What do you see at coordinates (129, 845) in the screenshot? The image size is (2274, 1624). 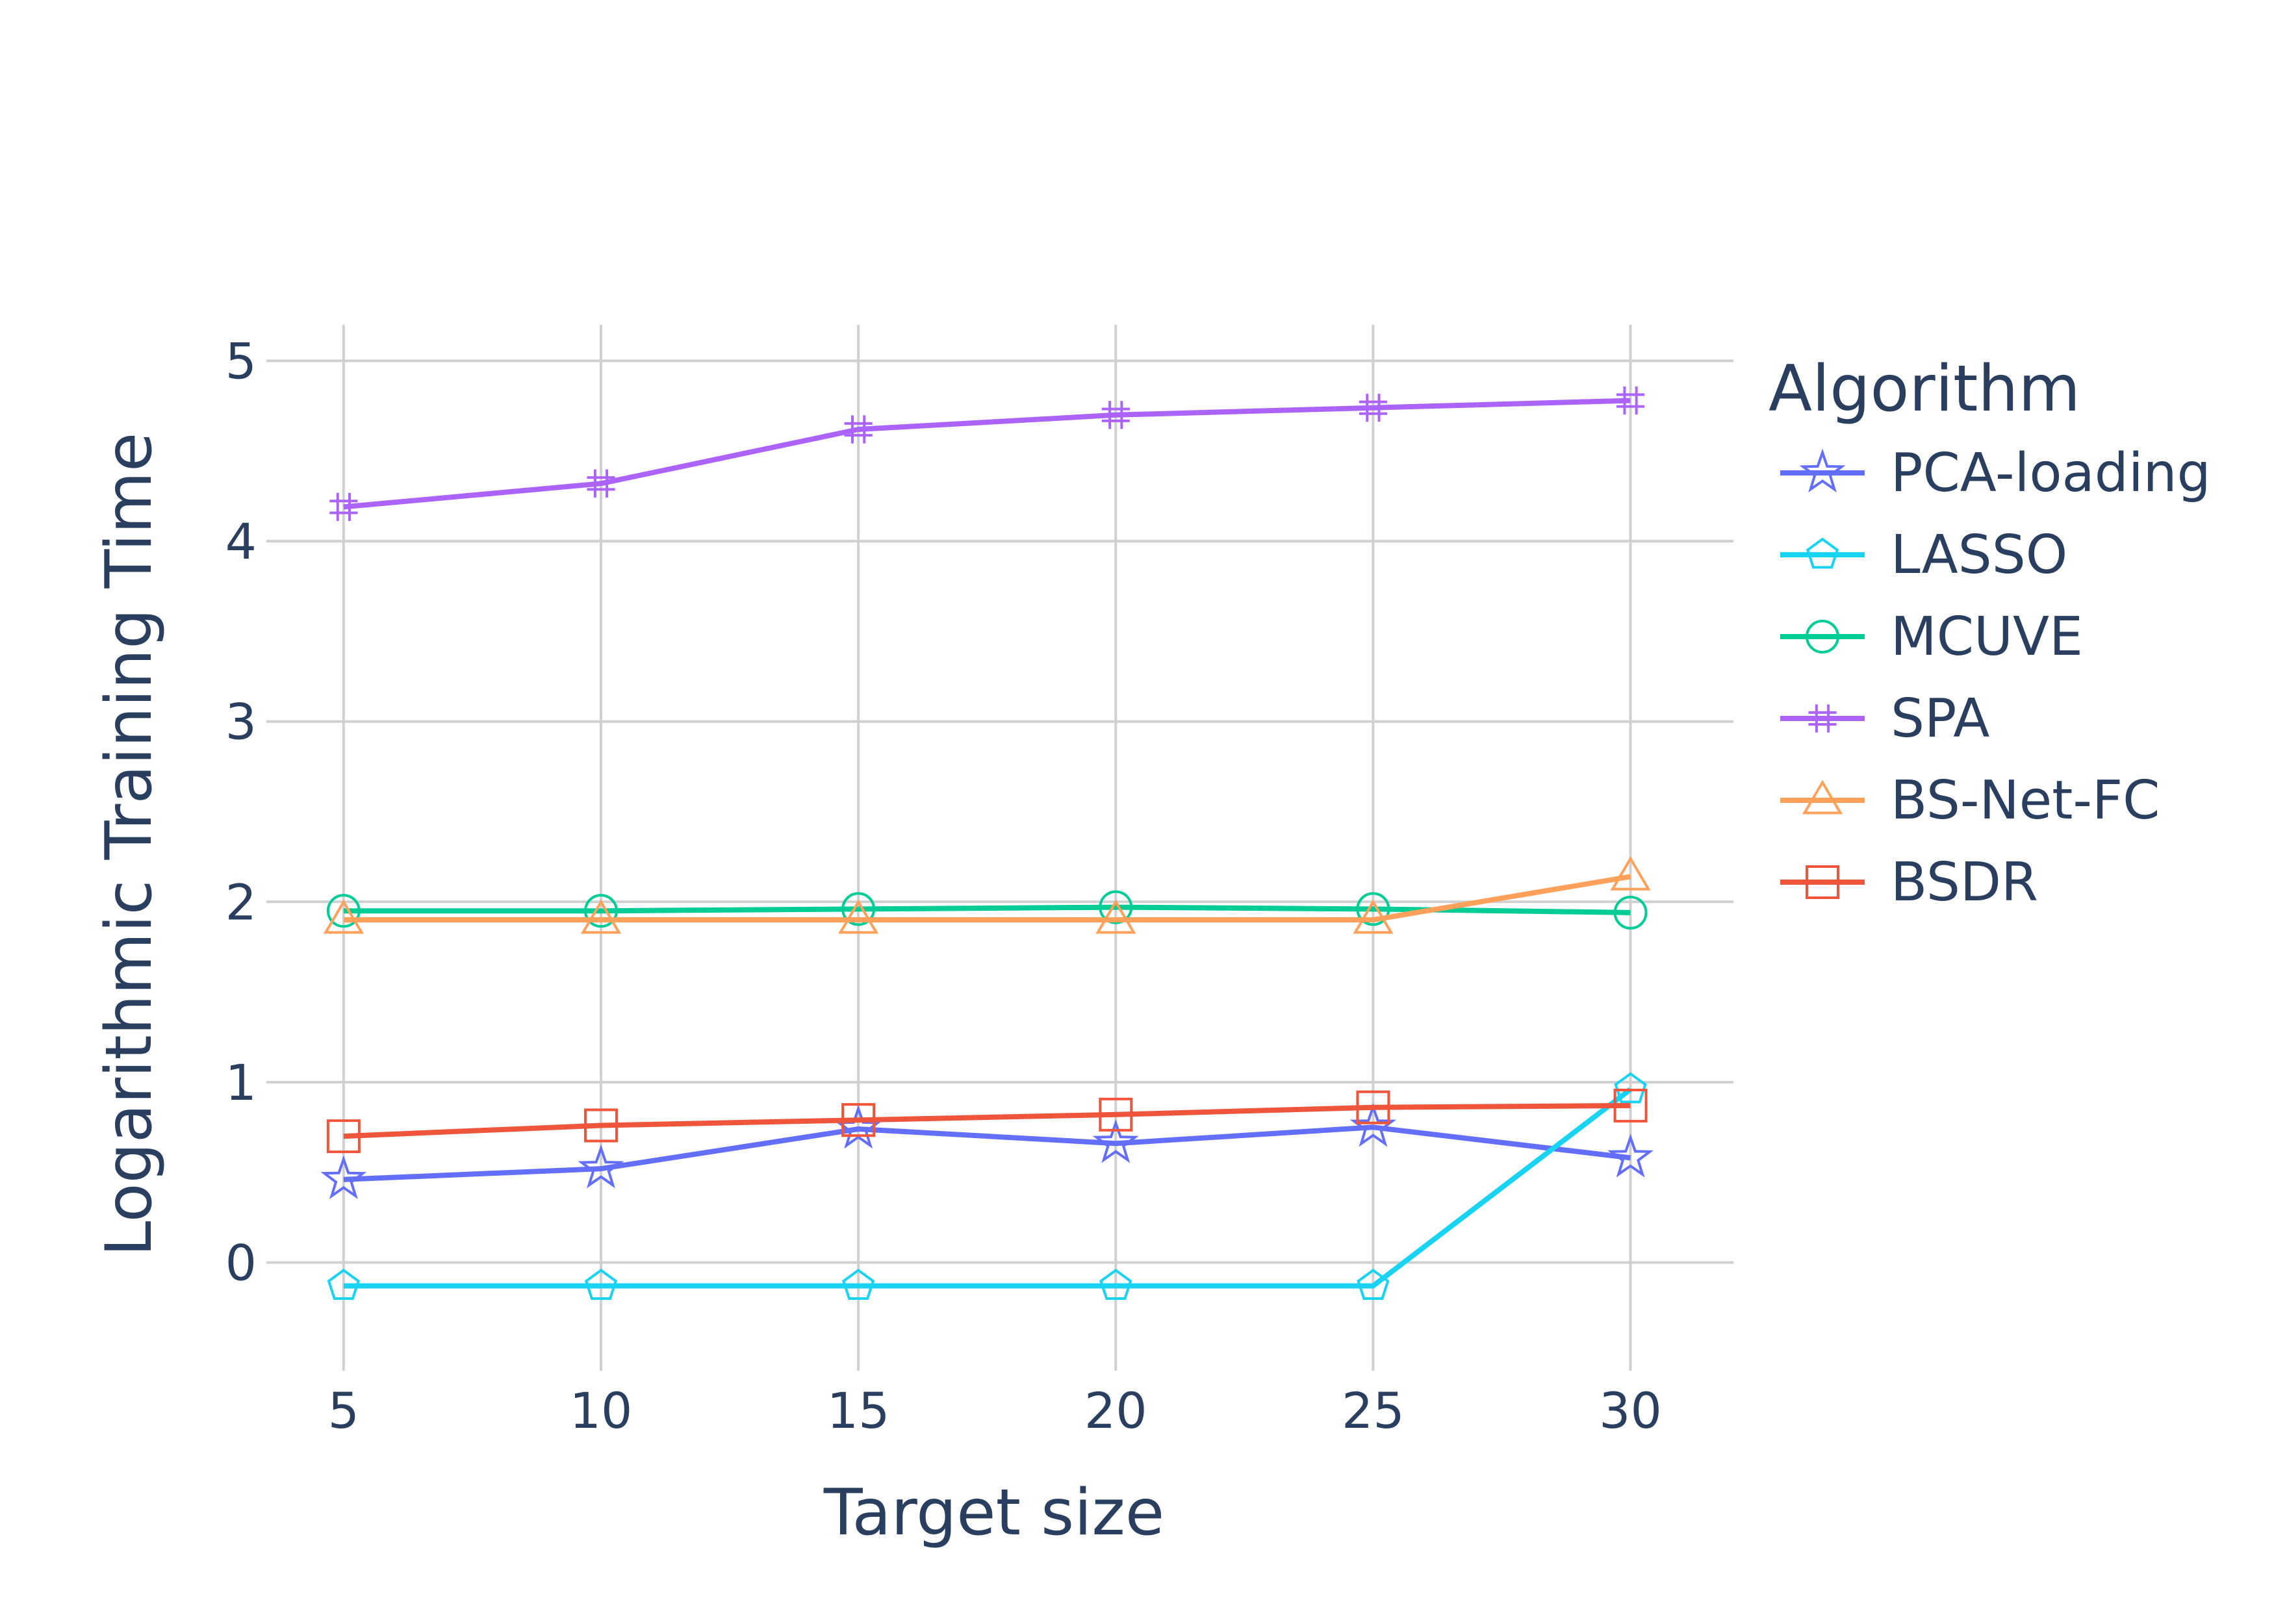 I see `y-axis-title: Logarithmic Training Time` at bounding box center [129, 845].